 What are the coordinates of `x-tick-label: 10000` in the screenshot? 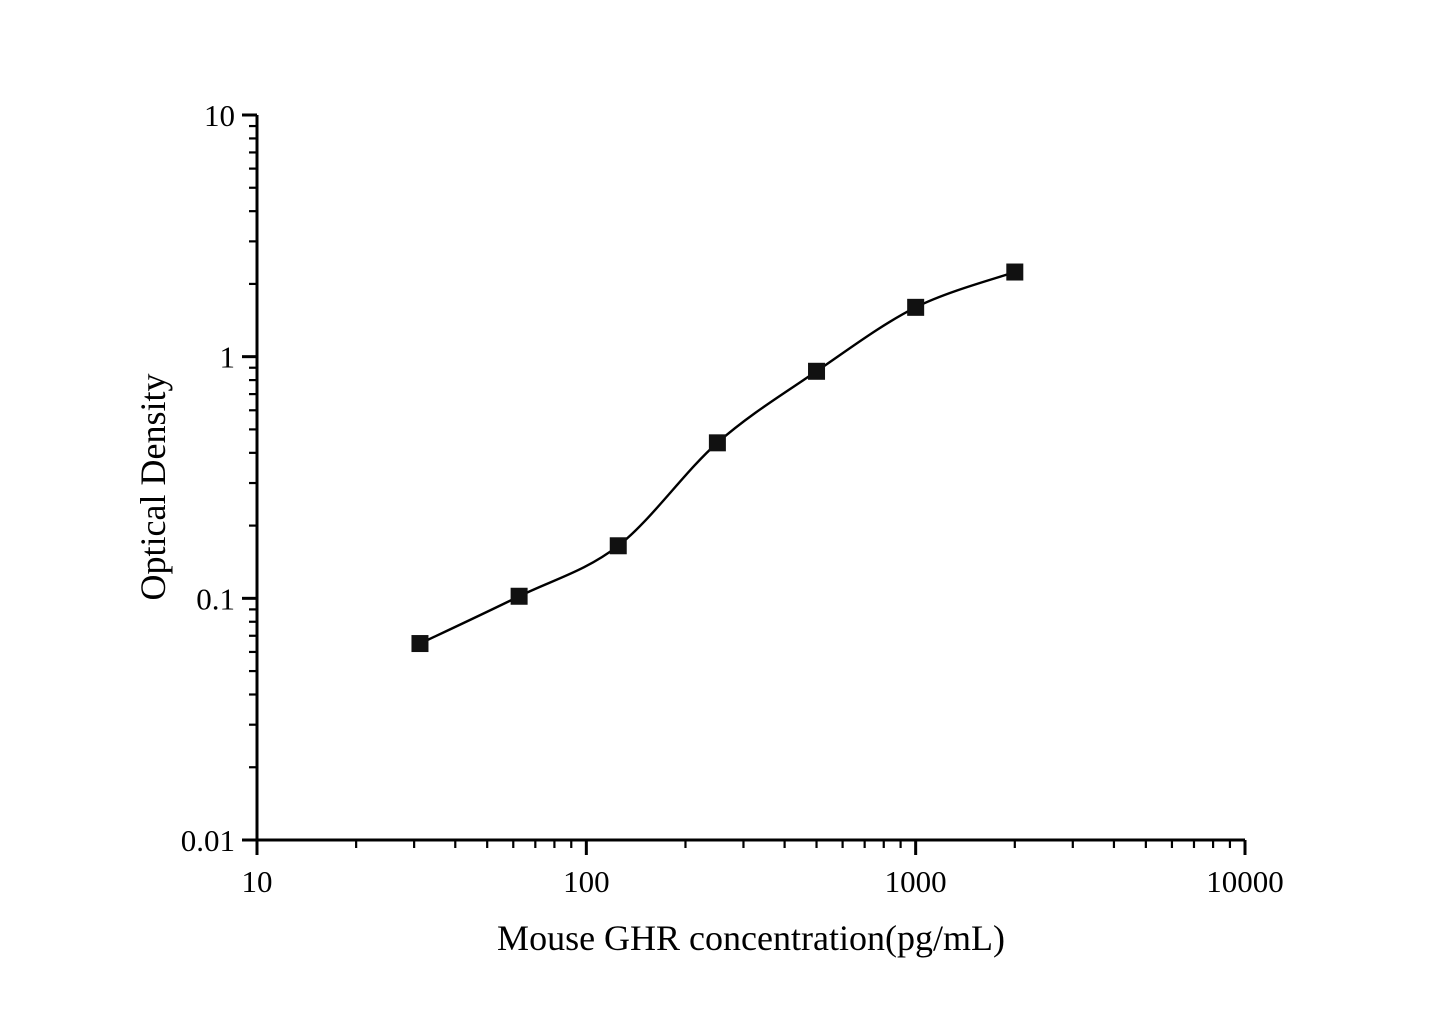 It's located at (1245, 881).